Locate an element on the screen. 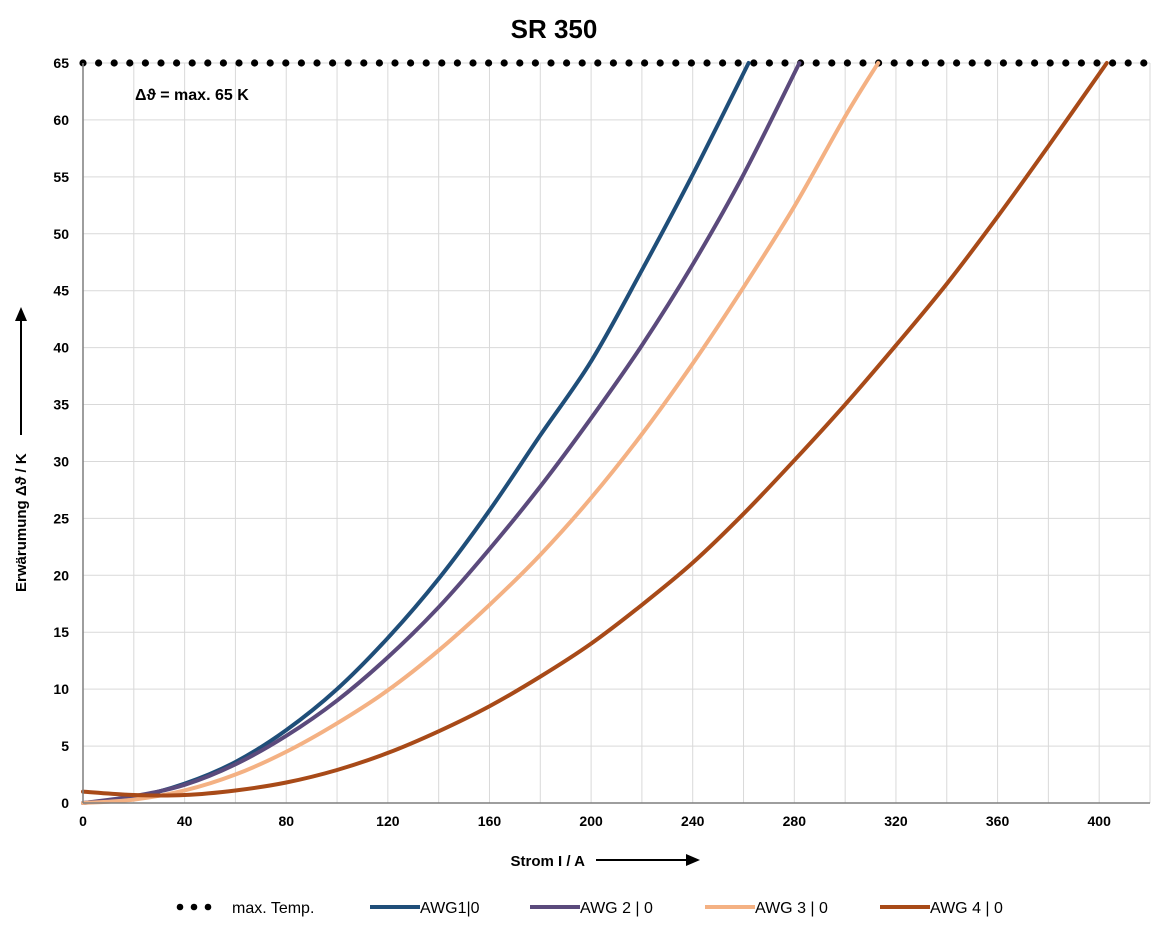  max-temperature-annotation: Δϑ = max. 65 K is located at coordinates (192, 95).